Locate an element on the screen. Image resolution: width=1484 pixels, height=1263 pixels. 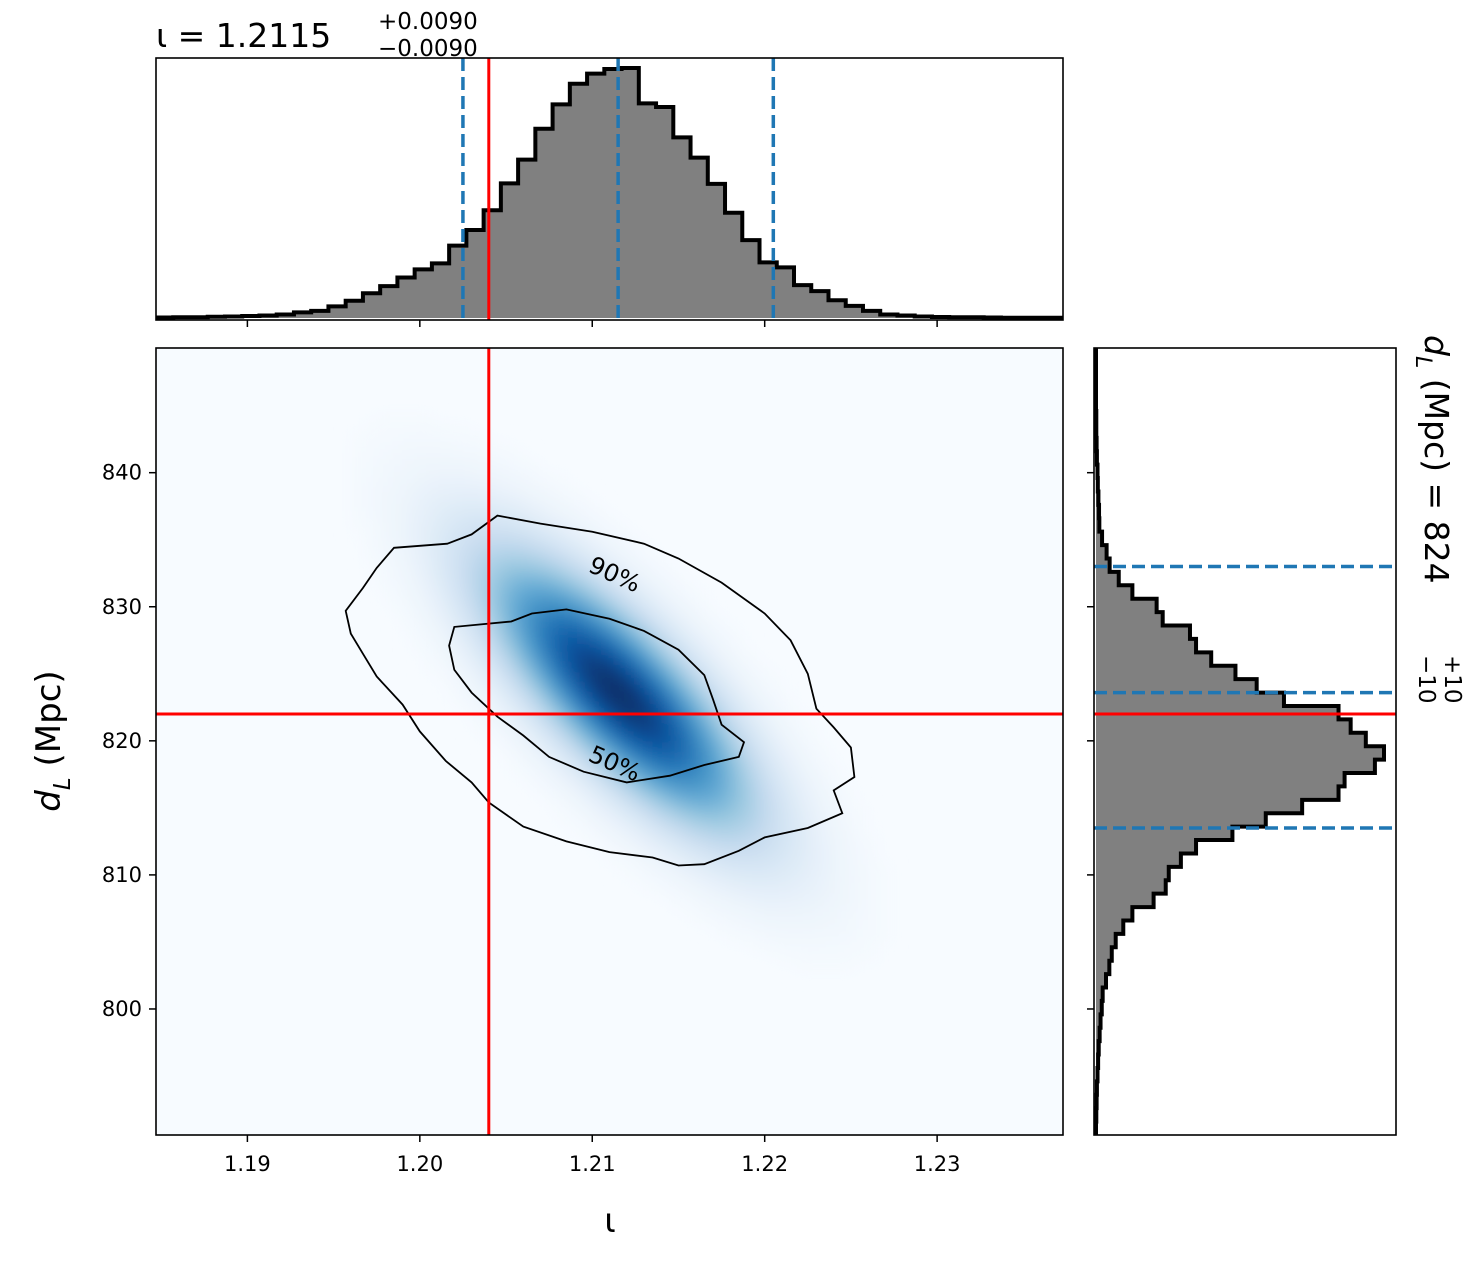
y-histogram-fill is located at coordinates (1240, 741).